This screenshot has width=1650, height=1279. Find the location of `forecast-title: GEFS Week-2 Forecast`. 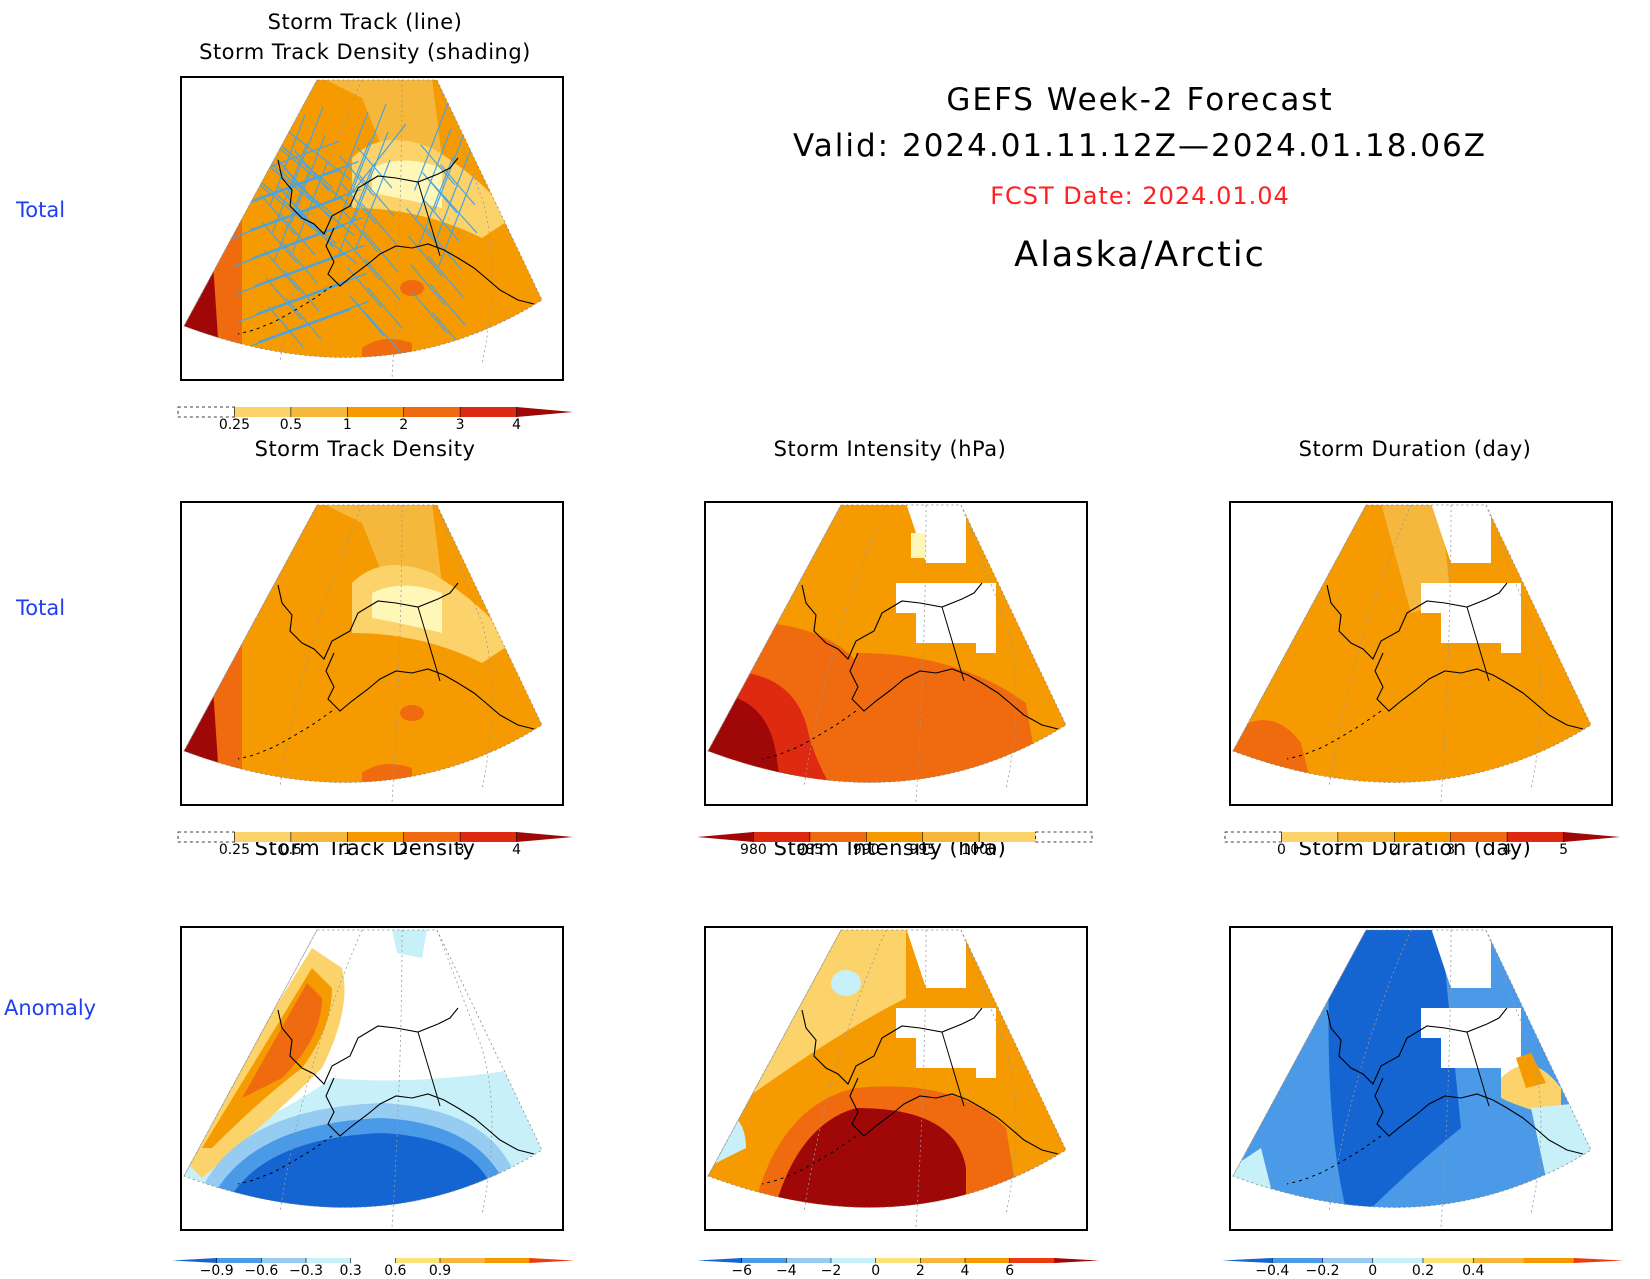

forecast-title: GEFS Week-2 Forecast is located at coordinates (1140, 100).